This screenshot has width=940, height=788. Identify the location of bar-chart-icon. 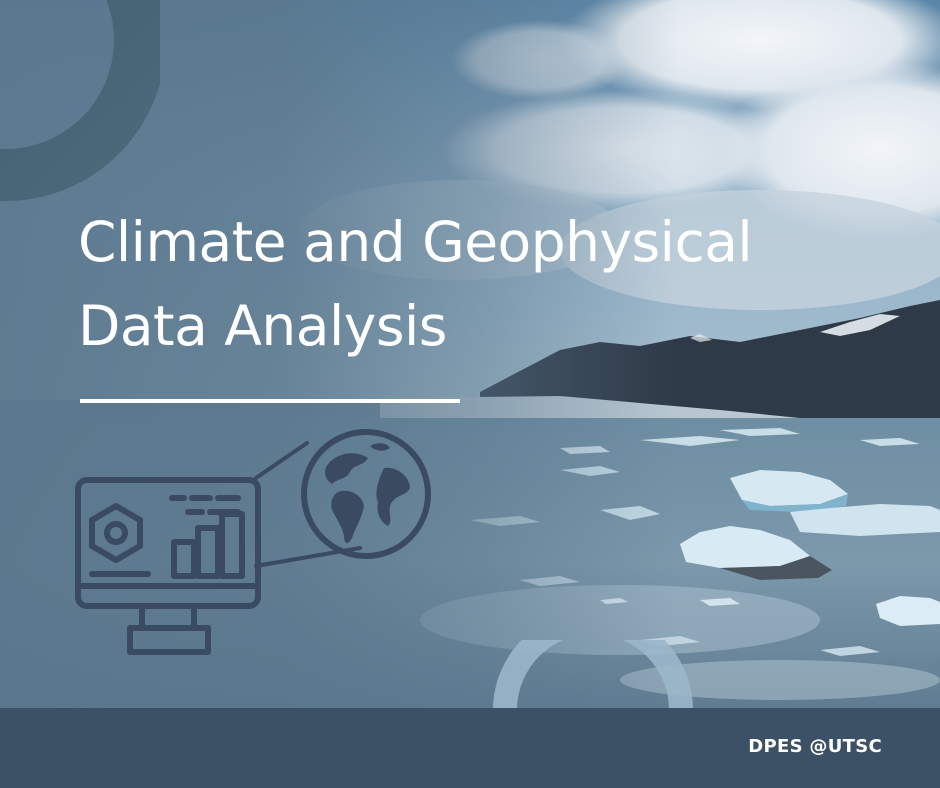
(208, 545).